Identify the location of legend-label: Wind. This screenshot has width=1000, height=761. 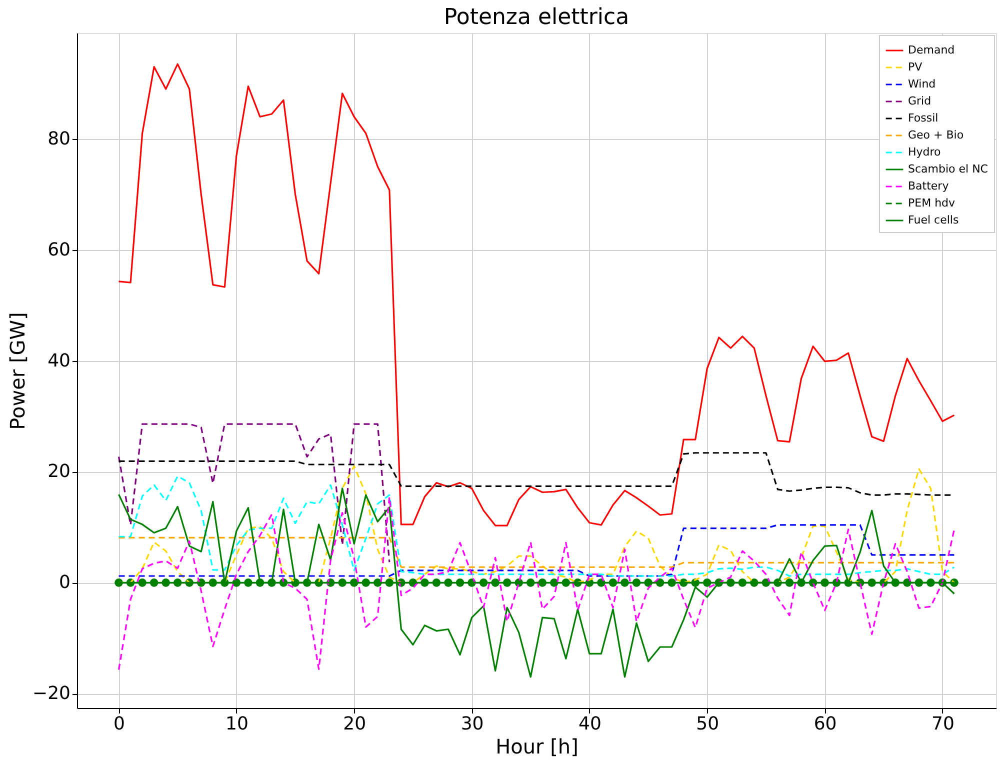
(922, 84).